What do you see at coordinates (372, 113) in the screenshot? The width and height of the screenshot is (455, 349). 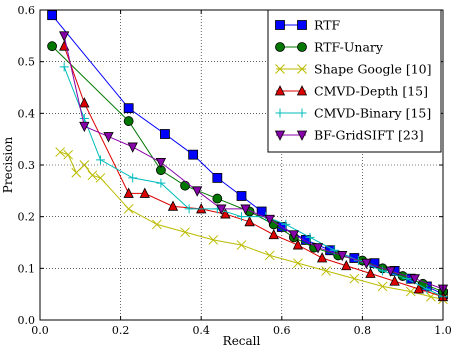 I see `legend-label: CMVD-Binary [15]` at bounding box center [372, 113].